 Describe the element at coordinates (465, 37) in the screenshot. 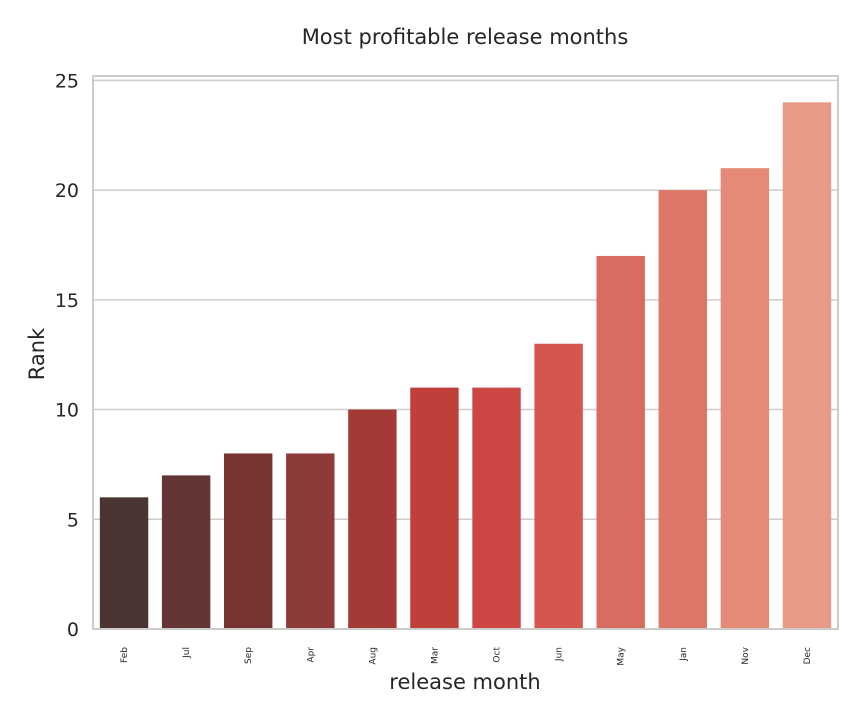

I see `chart-title: Most profitable release months` at that location.